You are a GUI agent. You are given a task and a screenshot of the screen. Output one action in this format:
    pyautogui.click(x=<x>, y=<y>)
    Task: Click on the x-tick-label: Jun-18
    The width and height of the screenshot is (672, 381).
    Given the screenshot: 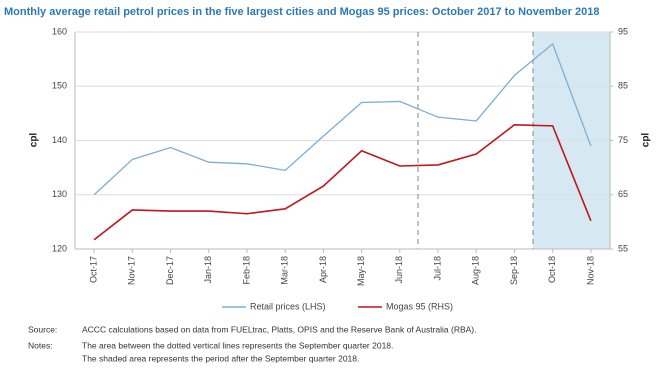 What is the action you would take?
    pyautogui.click(x=399, y=270)
    